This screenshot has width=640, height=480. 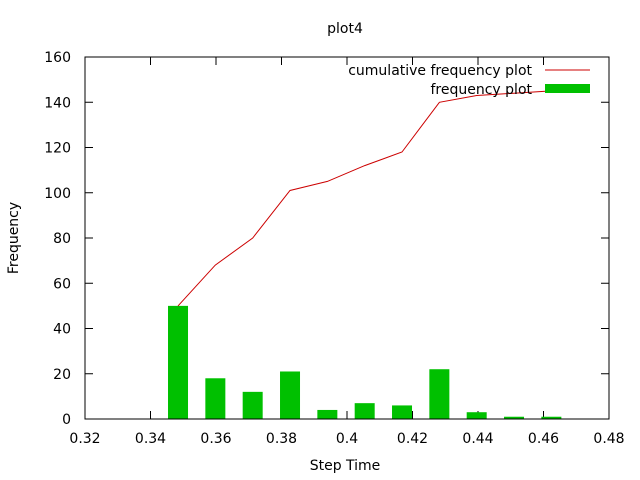 I want to click on y-tick-label: 80, so click(x=62, y=239).